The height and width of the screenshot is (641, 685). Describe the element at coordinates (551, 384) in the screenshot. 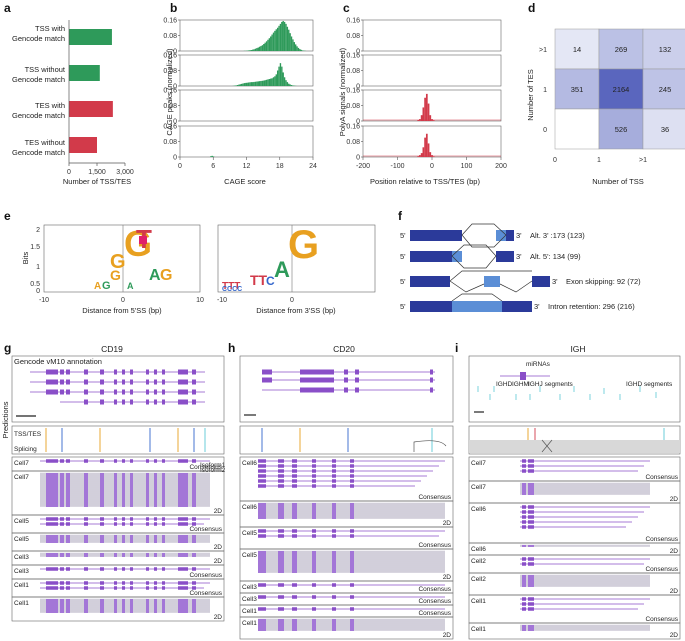

I see `i-seg-2: IGHJ segments` at that location.